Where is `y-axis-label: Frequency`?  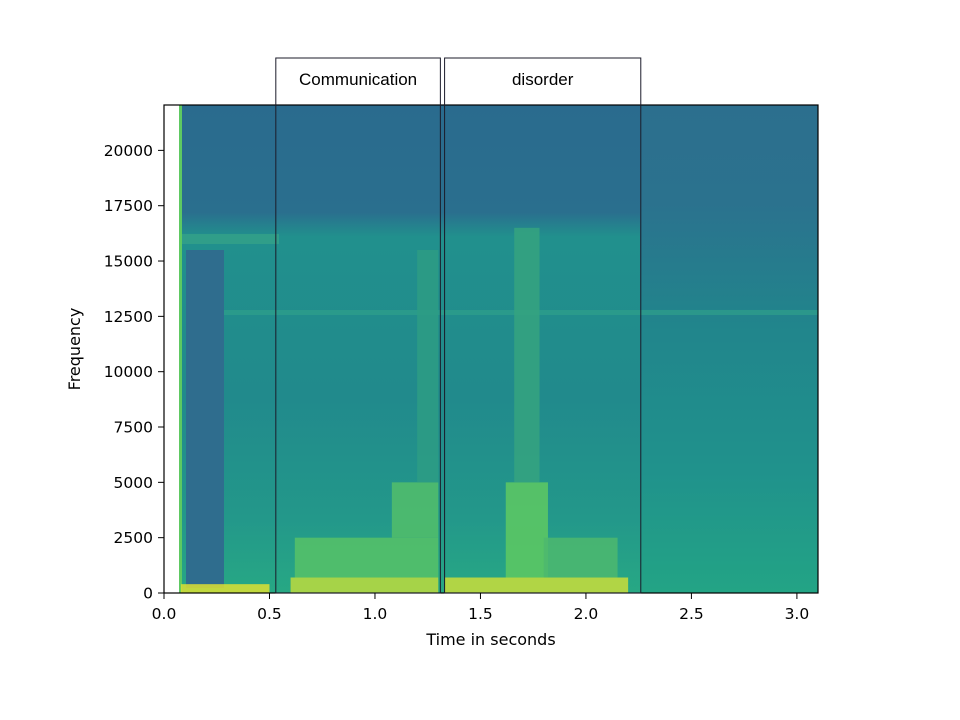
y-axis-label: Frequency is located at coordinates (74, 349).